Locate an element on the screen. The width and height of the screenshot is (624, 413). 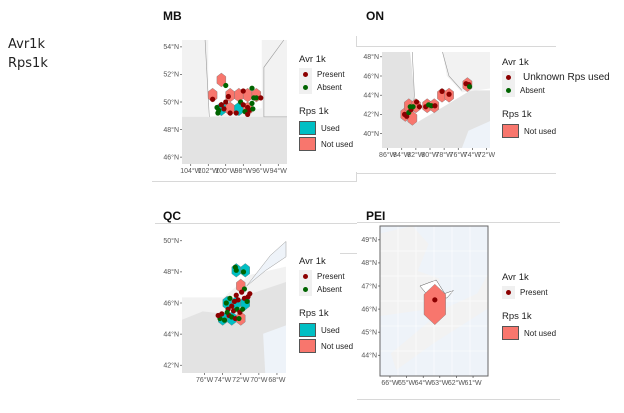
panel-title-qc: QC is located at coordinates (172, 216).